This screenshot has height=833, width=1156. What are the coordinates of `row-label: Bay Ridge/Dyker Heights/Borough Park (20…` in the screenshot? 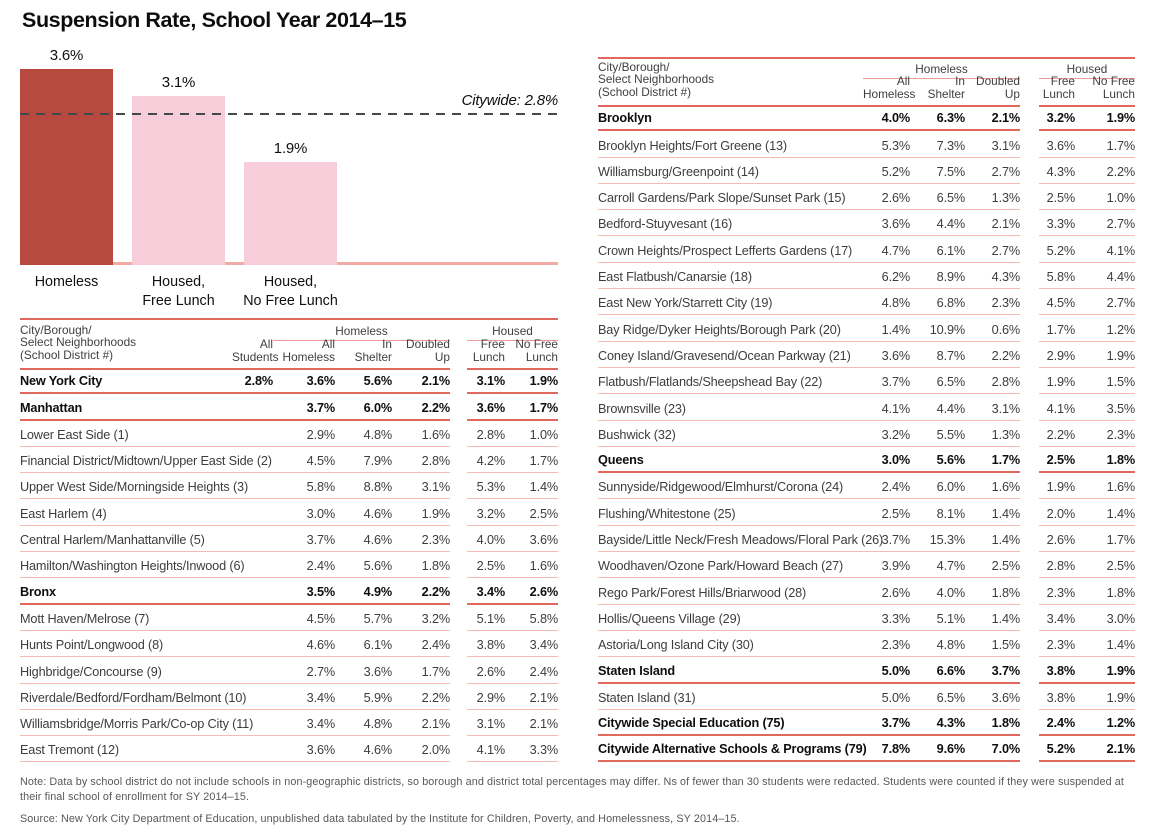 It's located at (730, 328).